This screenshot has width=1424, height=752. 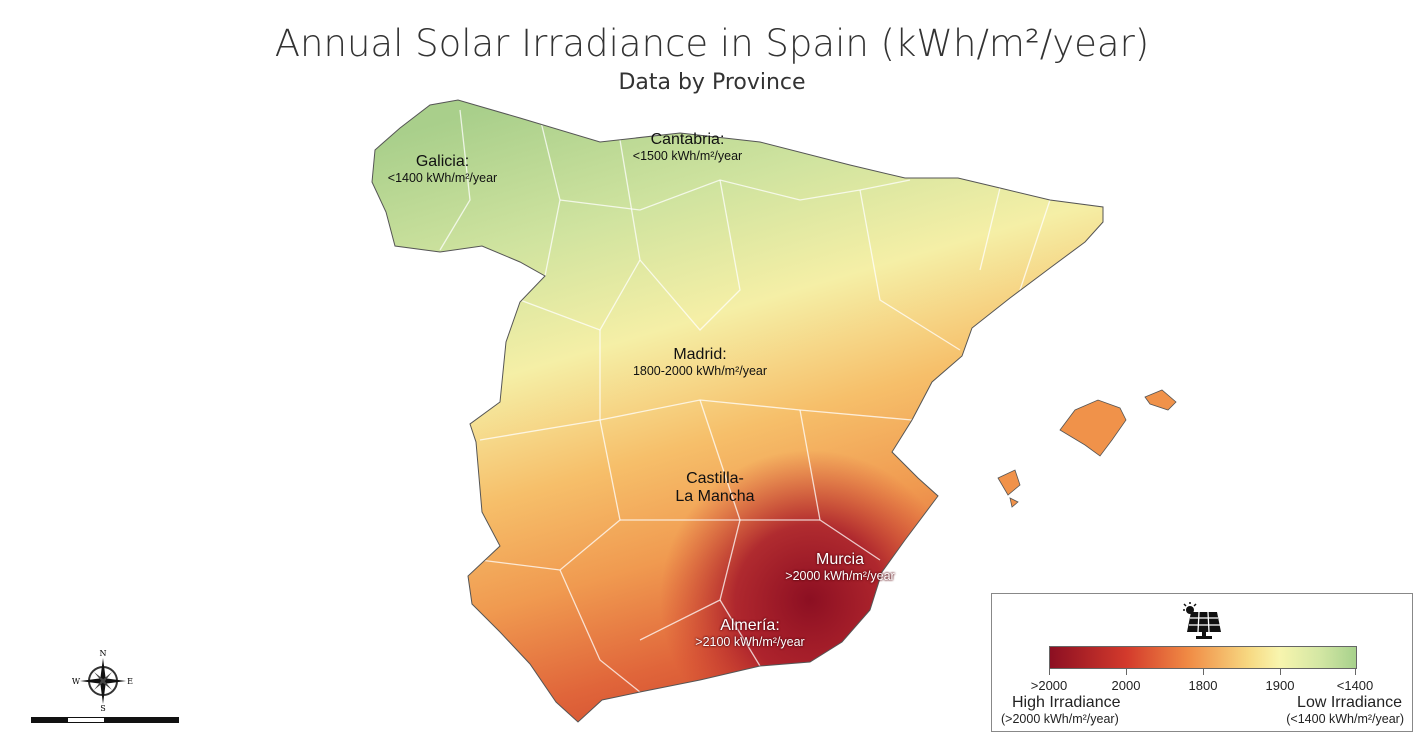 What do you see at coordinates (687, 156) in the screenshot?
I see `label-cantabria-value: <1500 kWh/m²/year` at bounding box center [687, 156].